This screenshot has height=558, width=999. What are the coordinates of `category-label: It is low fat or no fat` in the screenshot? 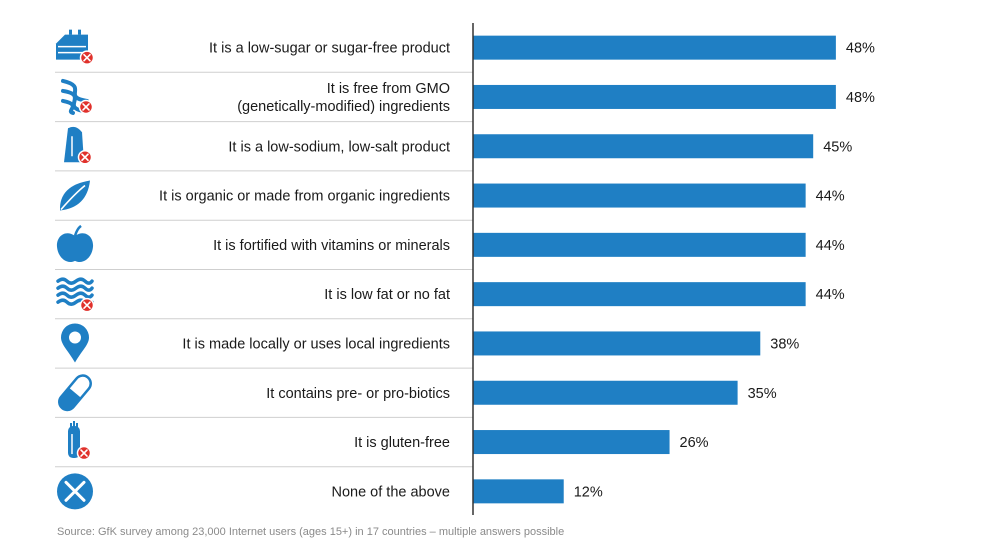 It's located at (387, 295).